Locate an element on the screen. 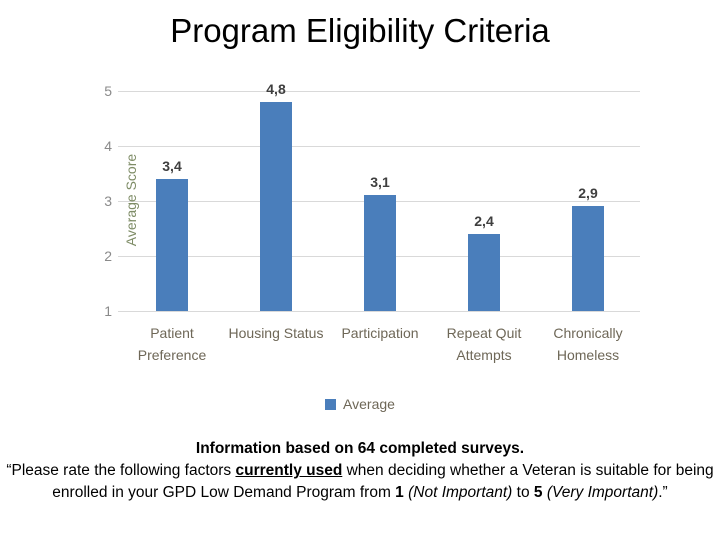  bar-value-label: 3,1 is located at coordinates (380, 182).